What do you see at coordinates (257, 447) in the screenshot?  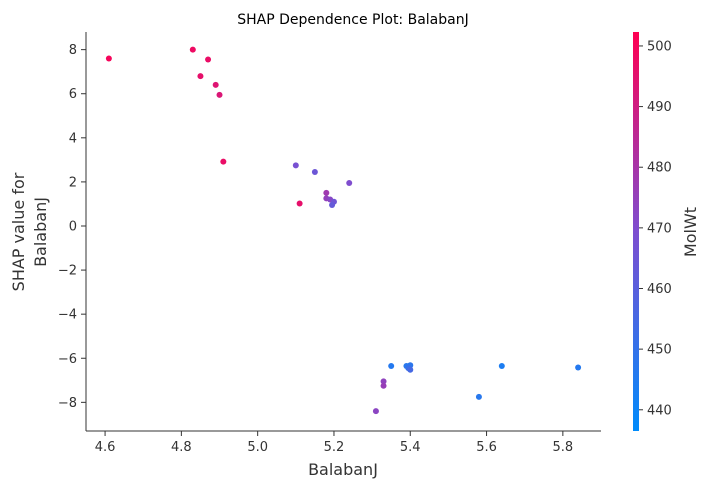 I see `x-tick-label: 5.0` at bounding box center [257, 447].